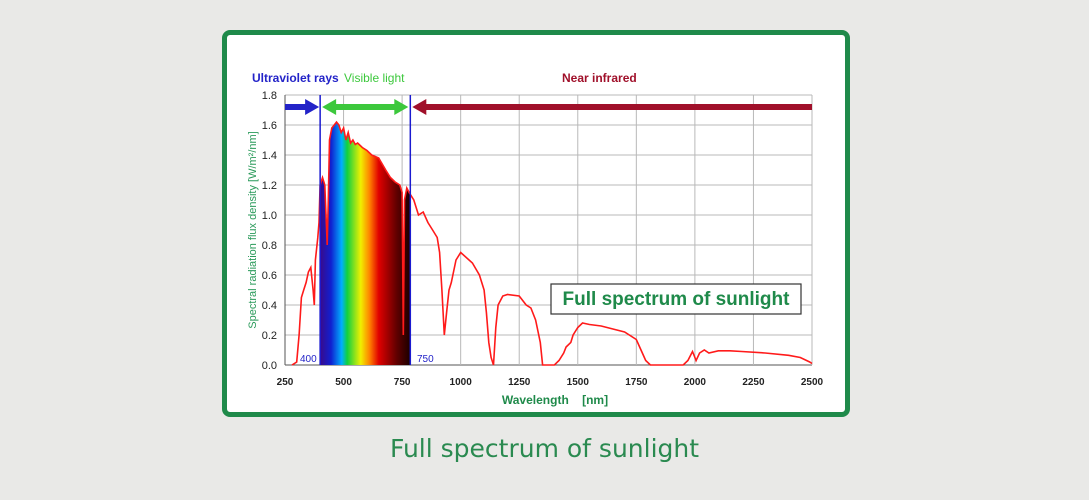 Image resolution: width=1089 pixels, height=500 pixels. What do you see at coordinates (269, 366) in the screenshot?
I see `y-tick-label: 0.0` at bounding box center [269, 366].